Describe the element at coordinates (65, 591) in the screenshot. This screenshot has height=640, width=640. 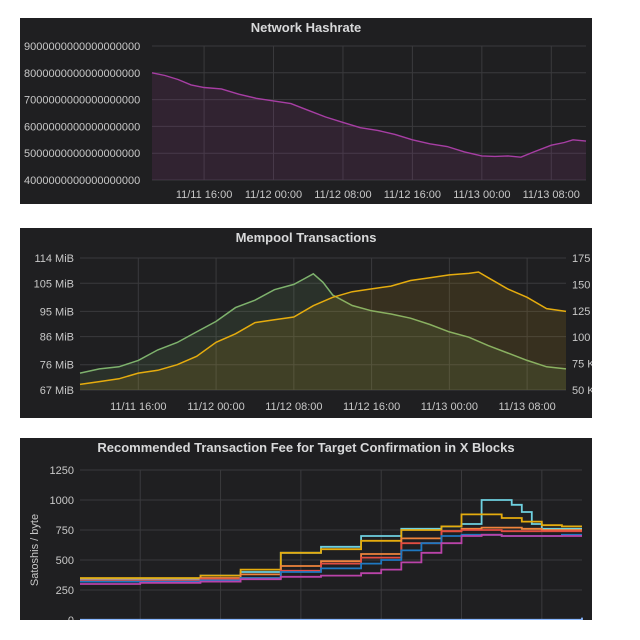
I see `y-tick-label: 250` at that location.